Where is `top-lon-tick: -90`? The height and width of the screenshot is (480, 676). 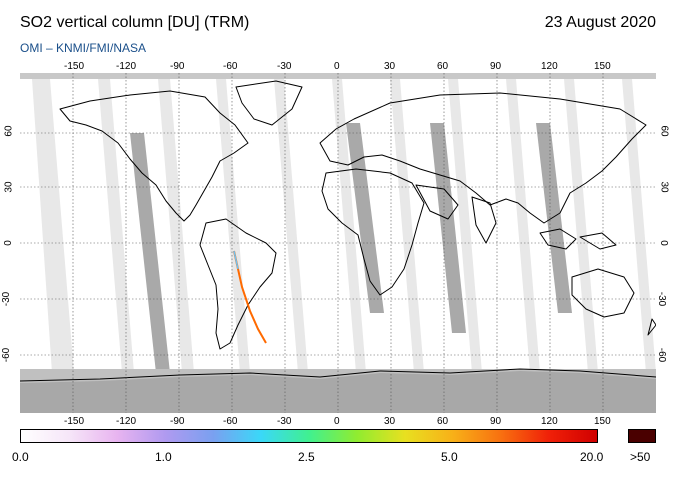
top-lon-tick: -90 is located at coordinates (177, 66).